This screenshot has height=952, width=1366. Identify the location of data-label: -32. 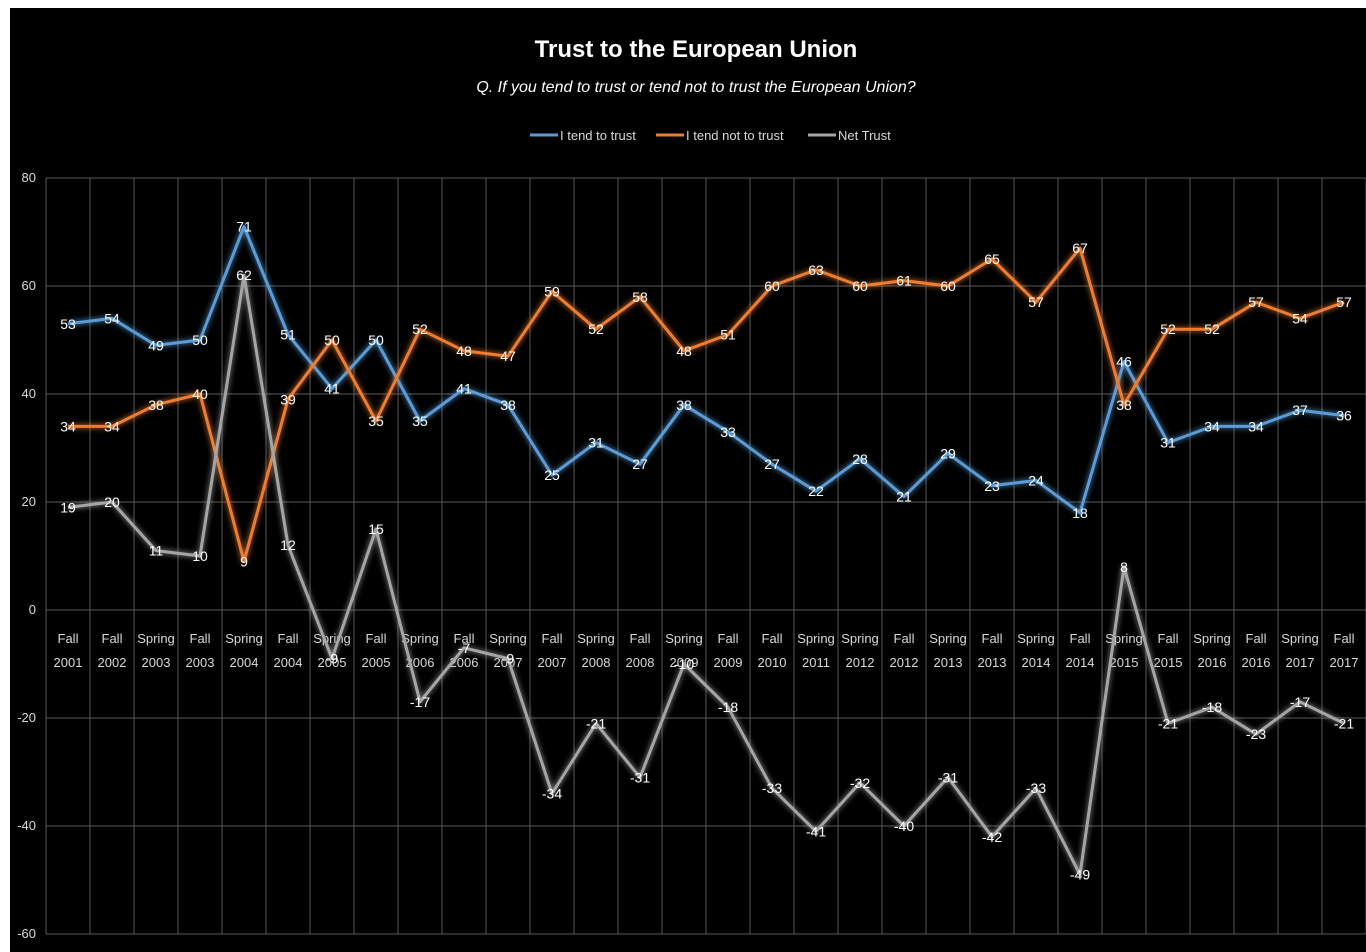
(860, 783).